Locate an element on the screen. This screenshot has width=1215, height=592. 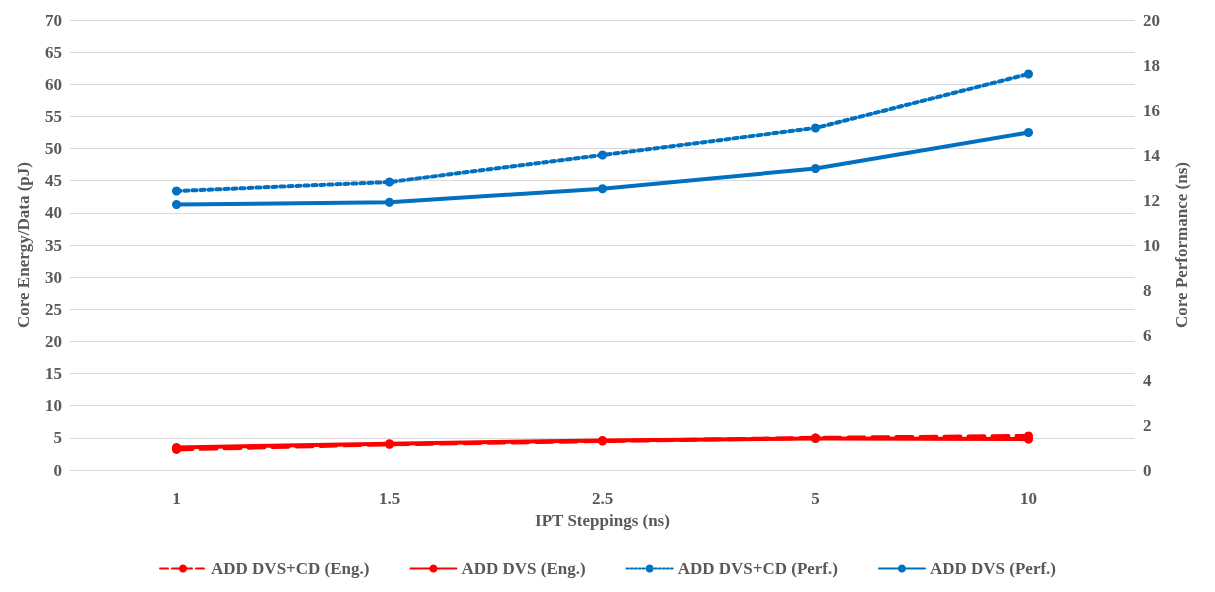
y2-tick-label: 12 is located at coordinates (1151, 200).